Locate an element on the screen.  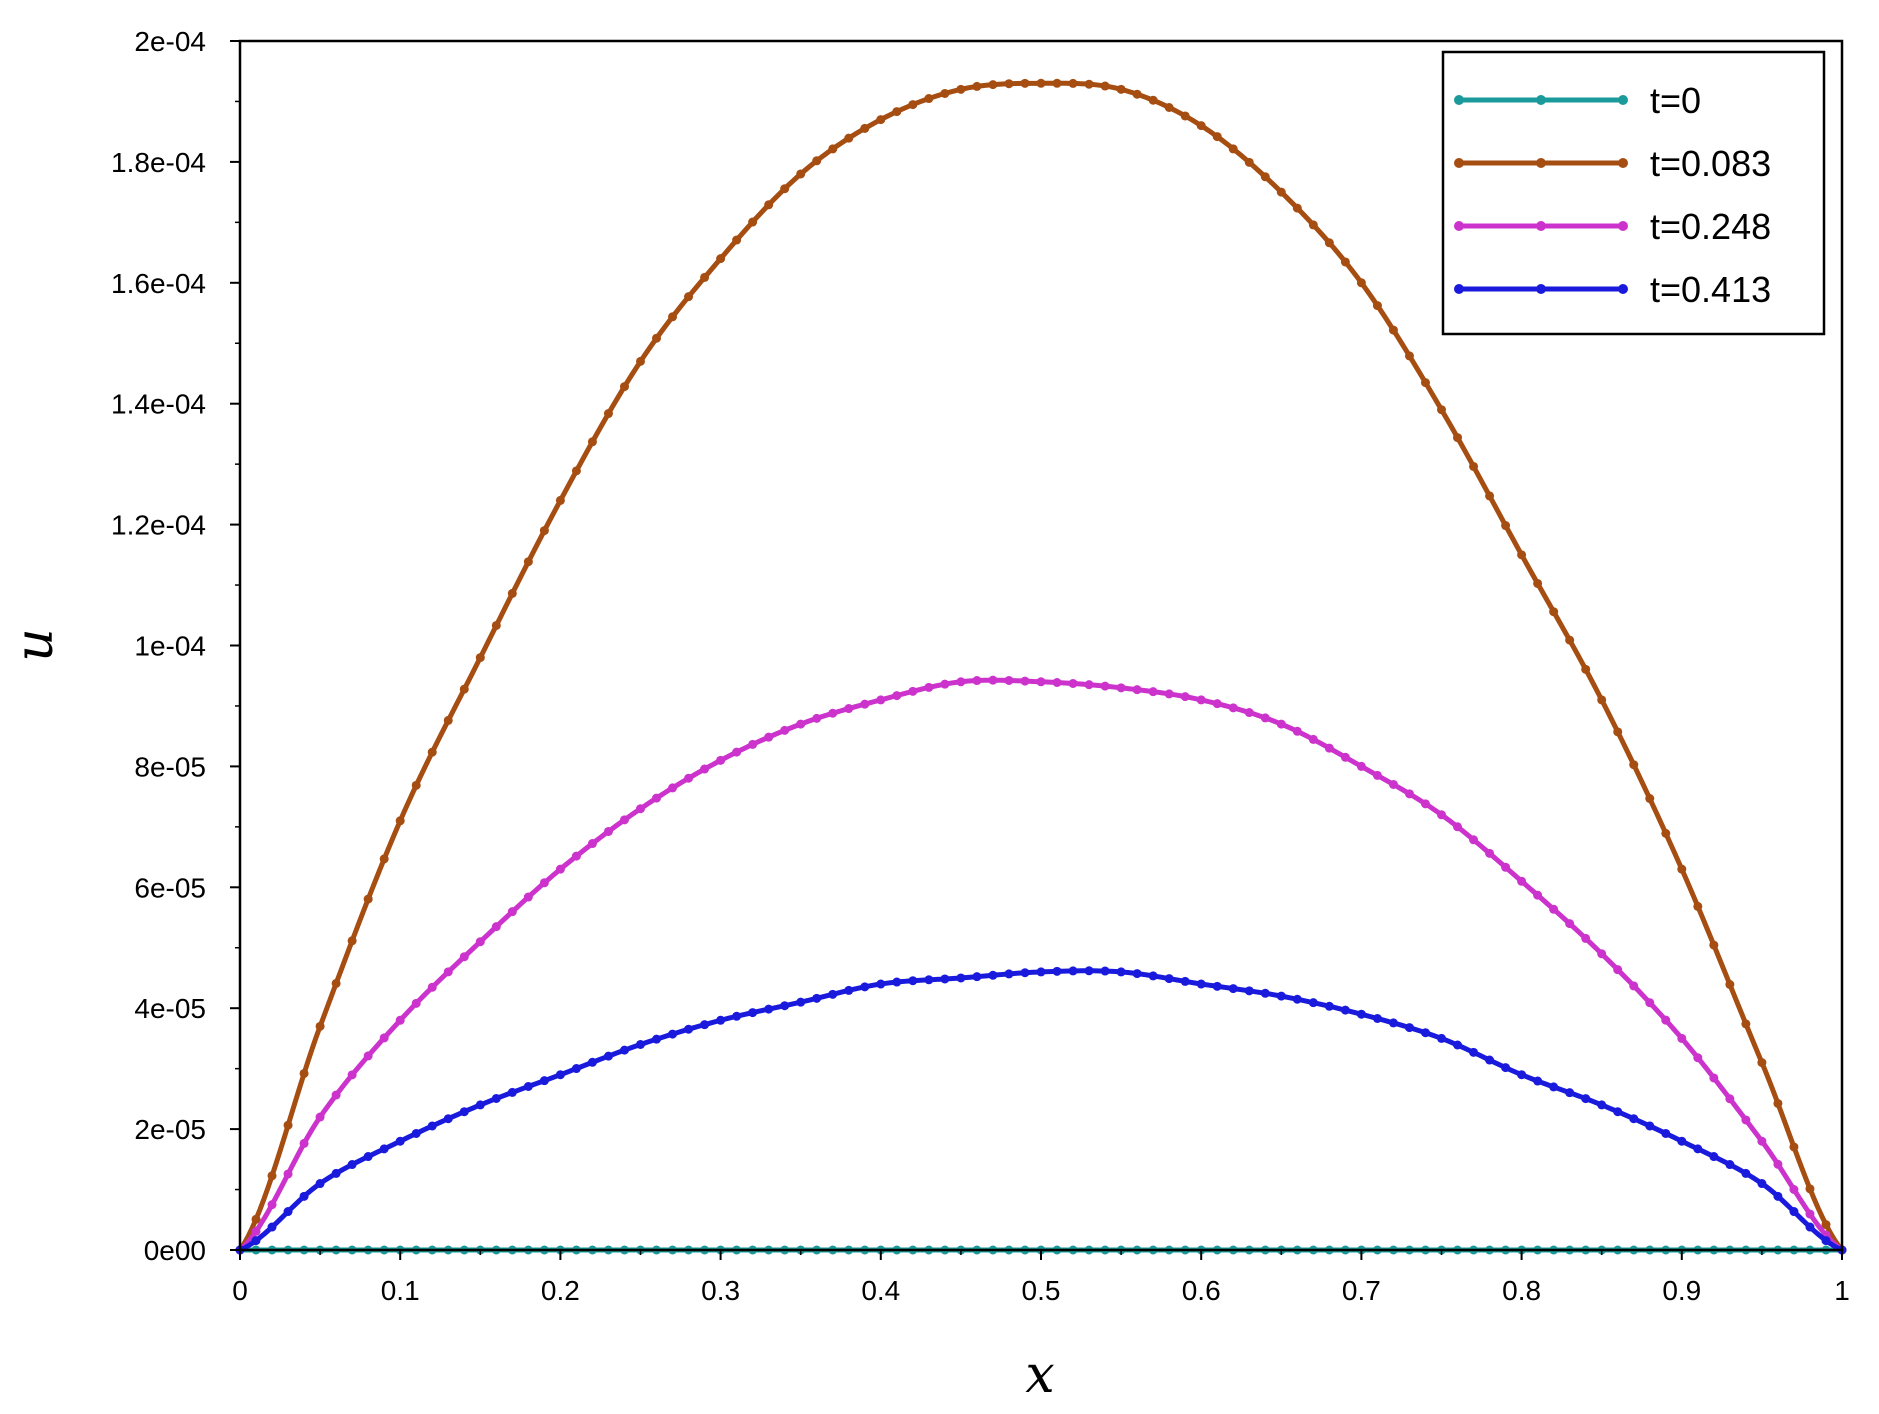
x-tick-label: 0.7 is located at coordinates (1361, 1290).